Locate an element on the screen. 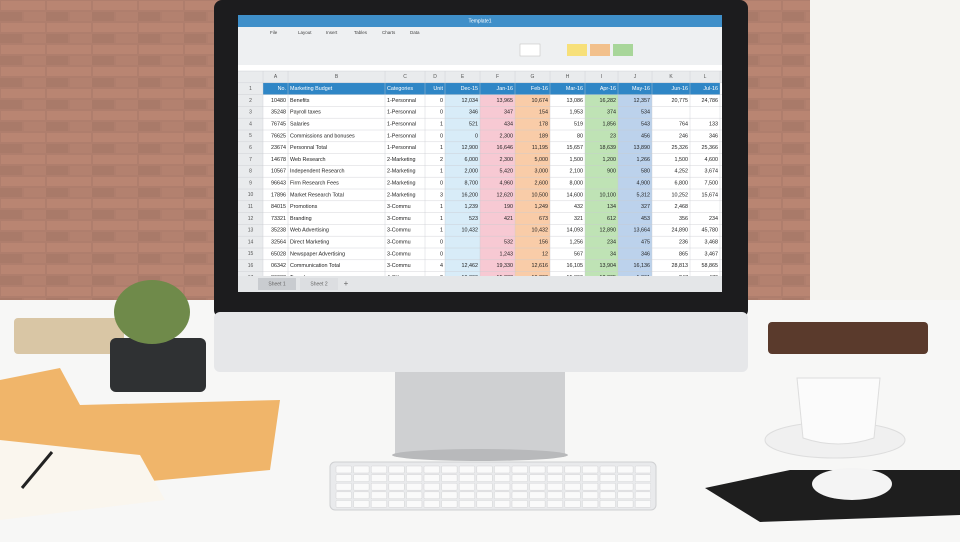 This screenshot has width=960, height=547. cell: 234 is located at coordinates (611, 243).